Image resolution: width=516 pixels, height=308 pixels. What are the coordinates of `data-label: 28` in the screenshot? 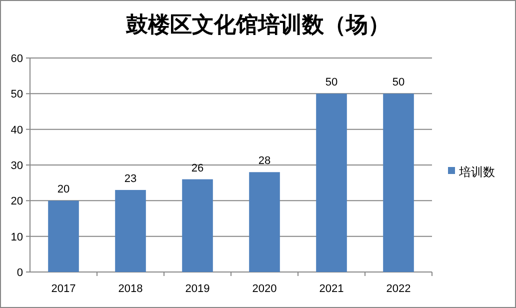 It's located at (264, 161).